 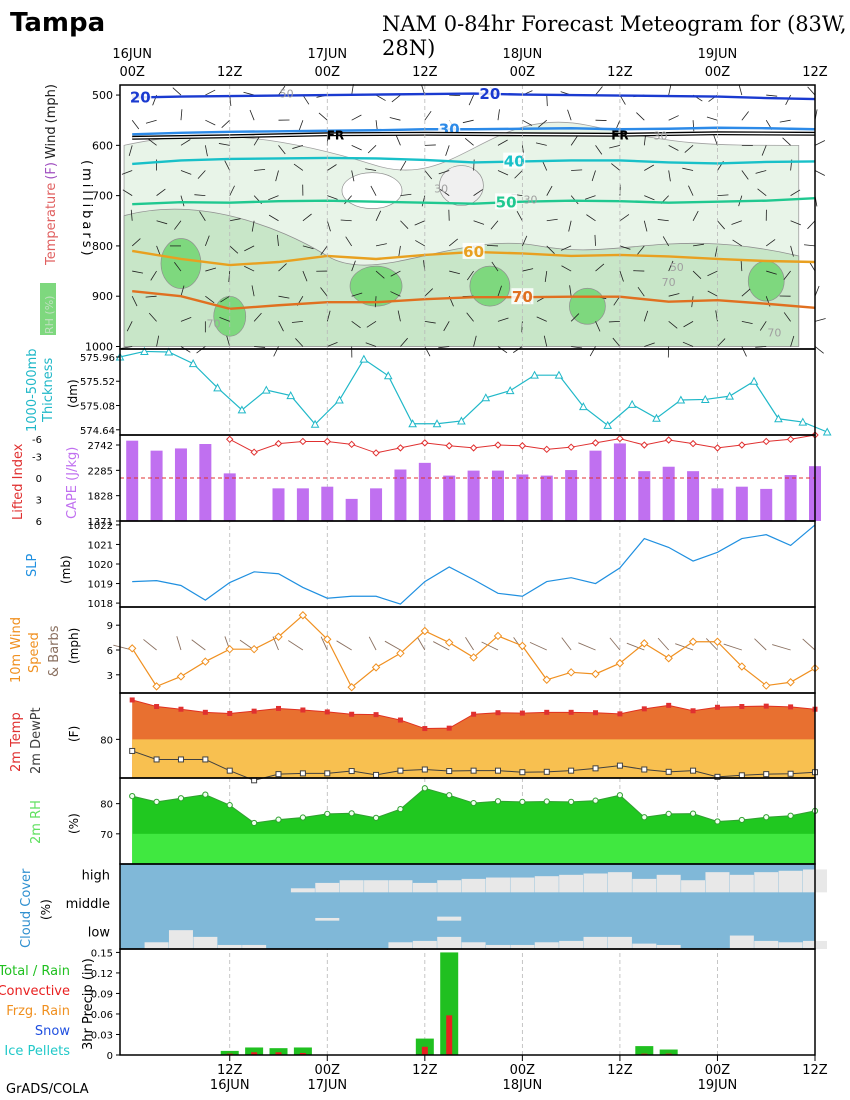 What do you see at coordinates (463, 651) in the screenshot?
I see `wind10m-panel: 3 6 9` at bounding box center [463, 651].